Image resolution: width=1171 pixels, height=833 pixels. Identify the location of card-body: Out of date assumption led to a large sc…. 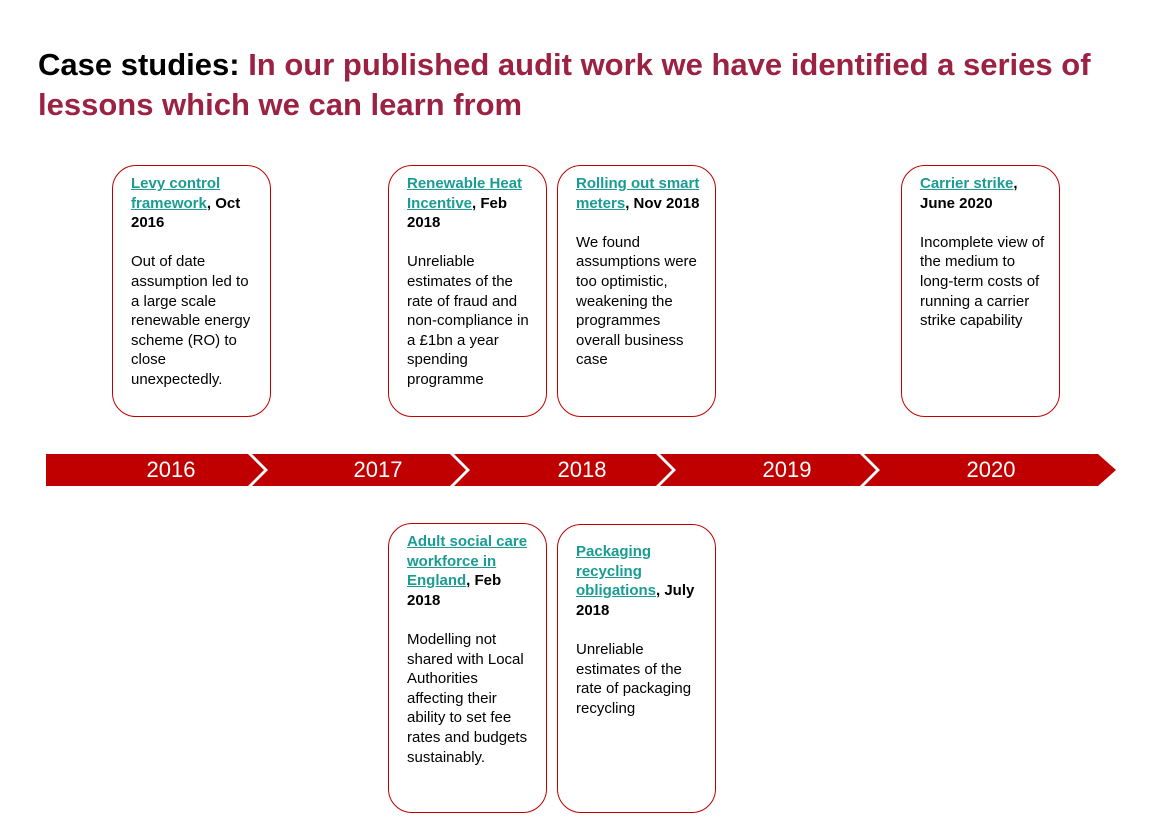
(191, 320).